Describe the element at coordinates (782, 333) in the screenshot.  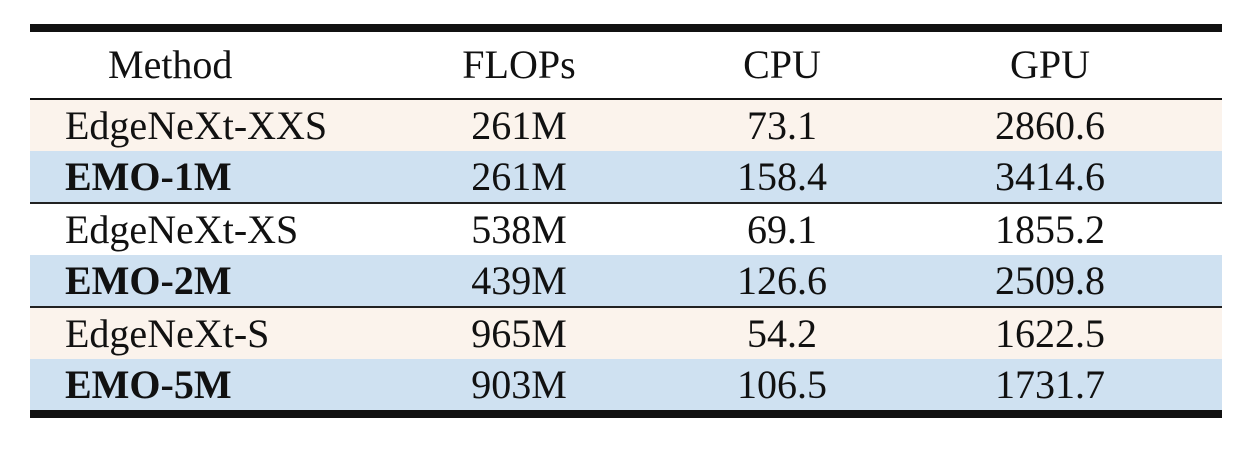
I see `cell-cpu: 54.2` at that location.